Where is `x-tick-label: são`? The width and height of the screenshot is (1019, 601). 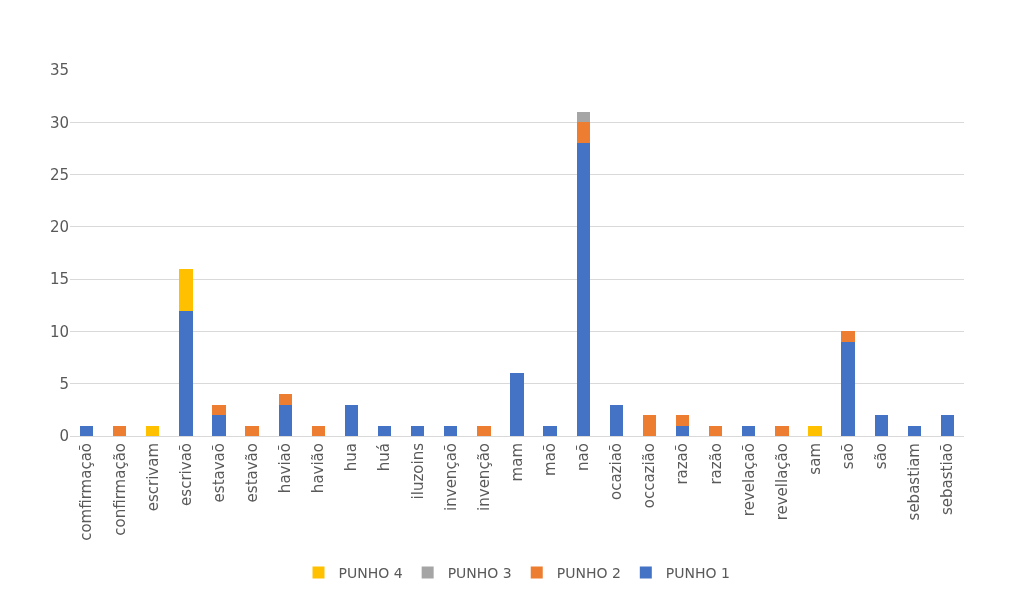
x-tick-label: são is located at coordinates (881, 456).